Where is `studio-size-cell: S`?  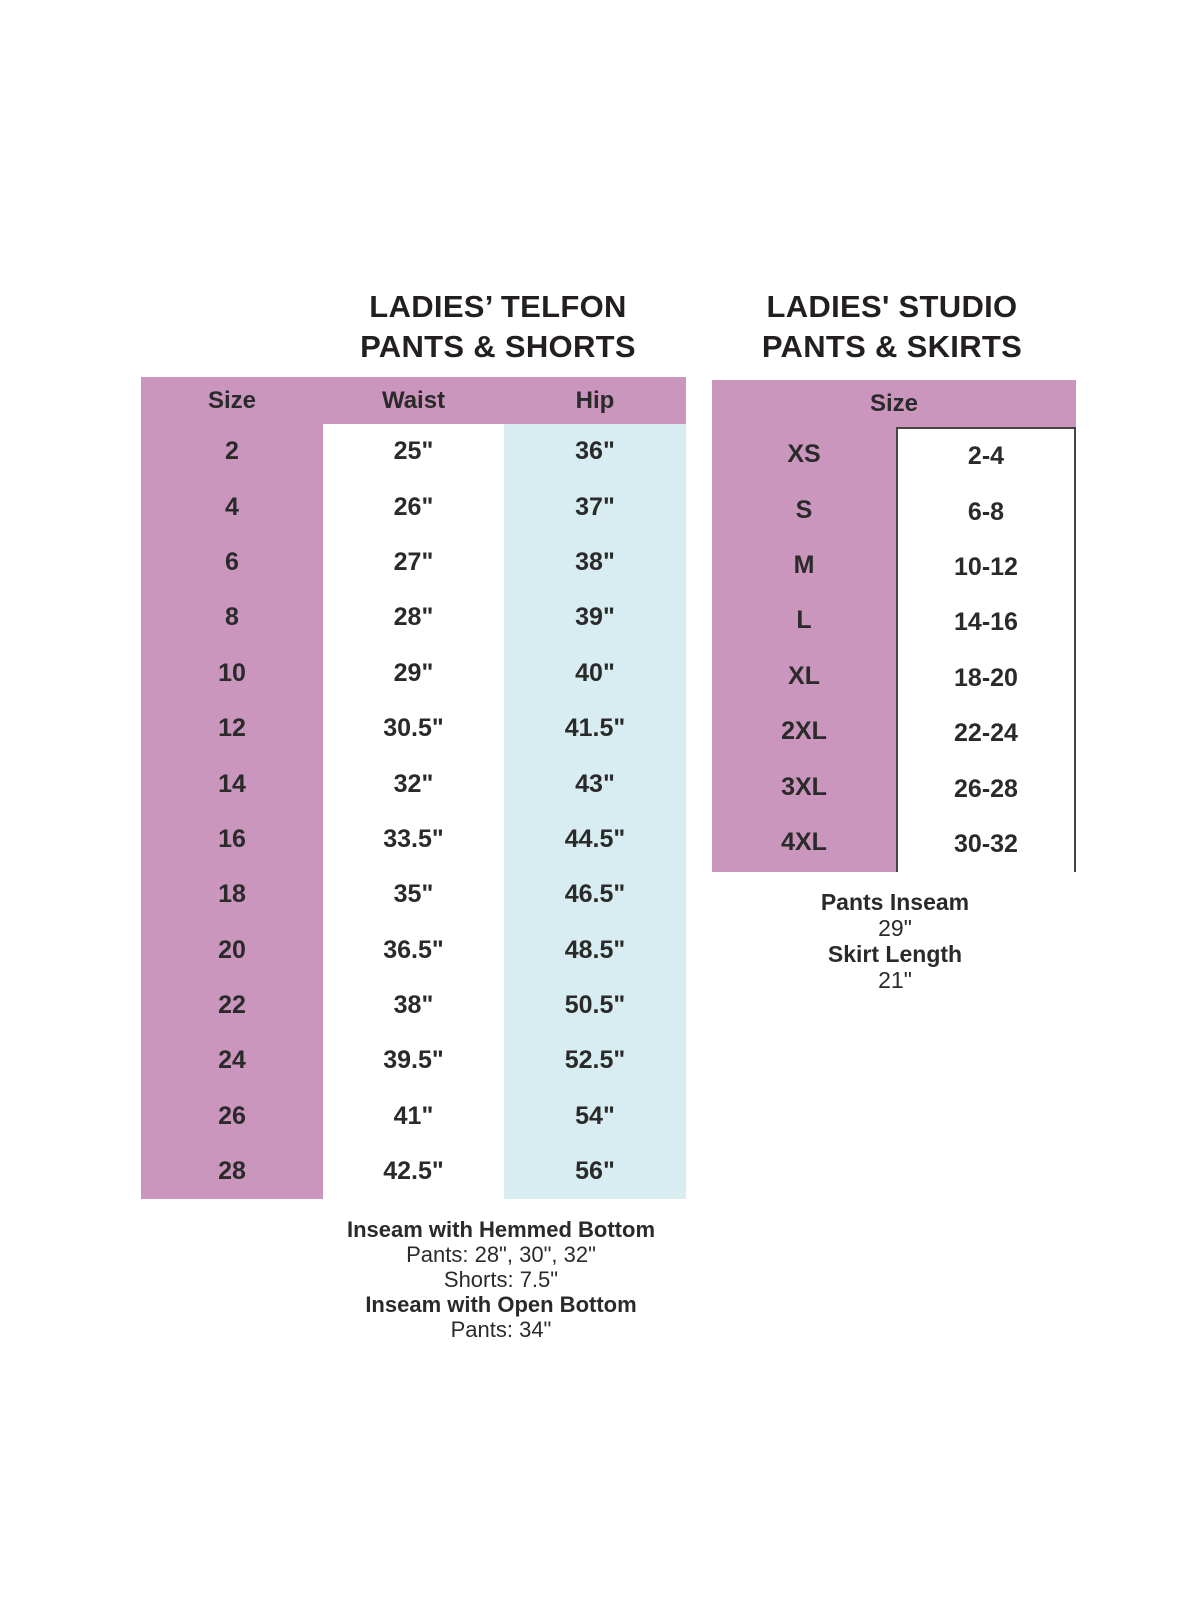
studio-size-cell: S is located at coordinates (804, 509).